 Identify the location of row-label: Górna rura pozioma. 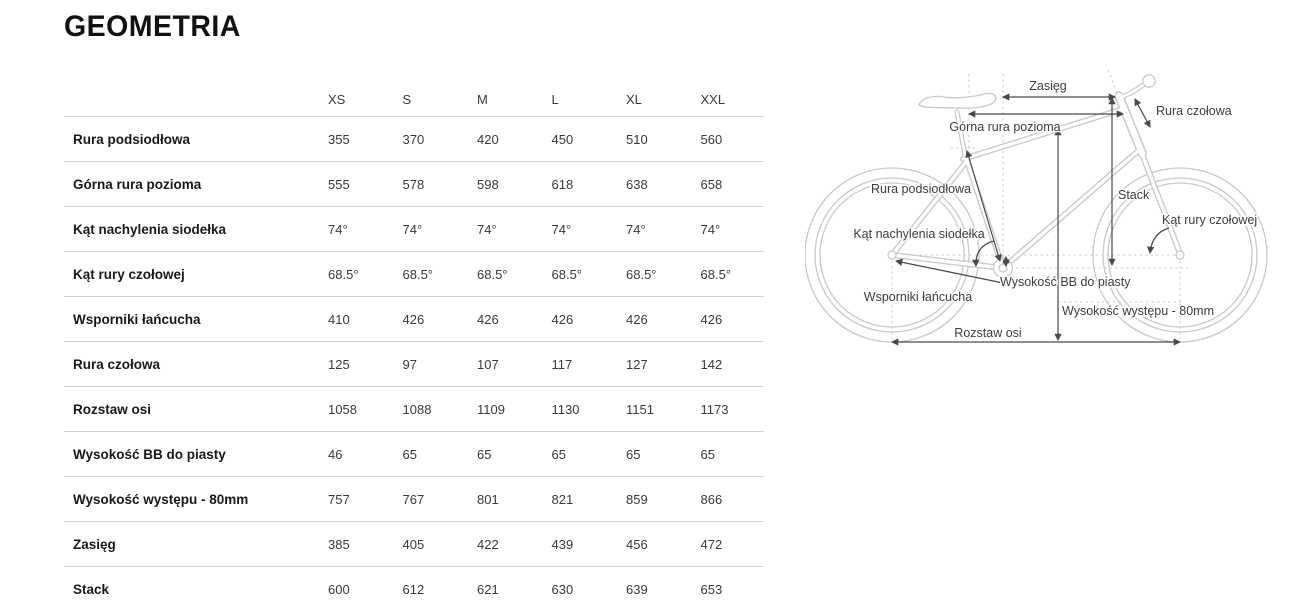
(137, 184).